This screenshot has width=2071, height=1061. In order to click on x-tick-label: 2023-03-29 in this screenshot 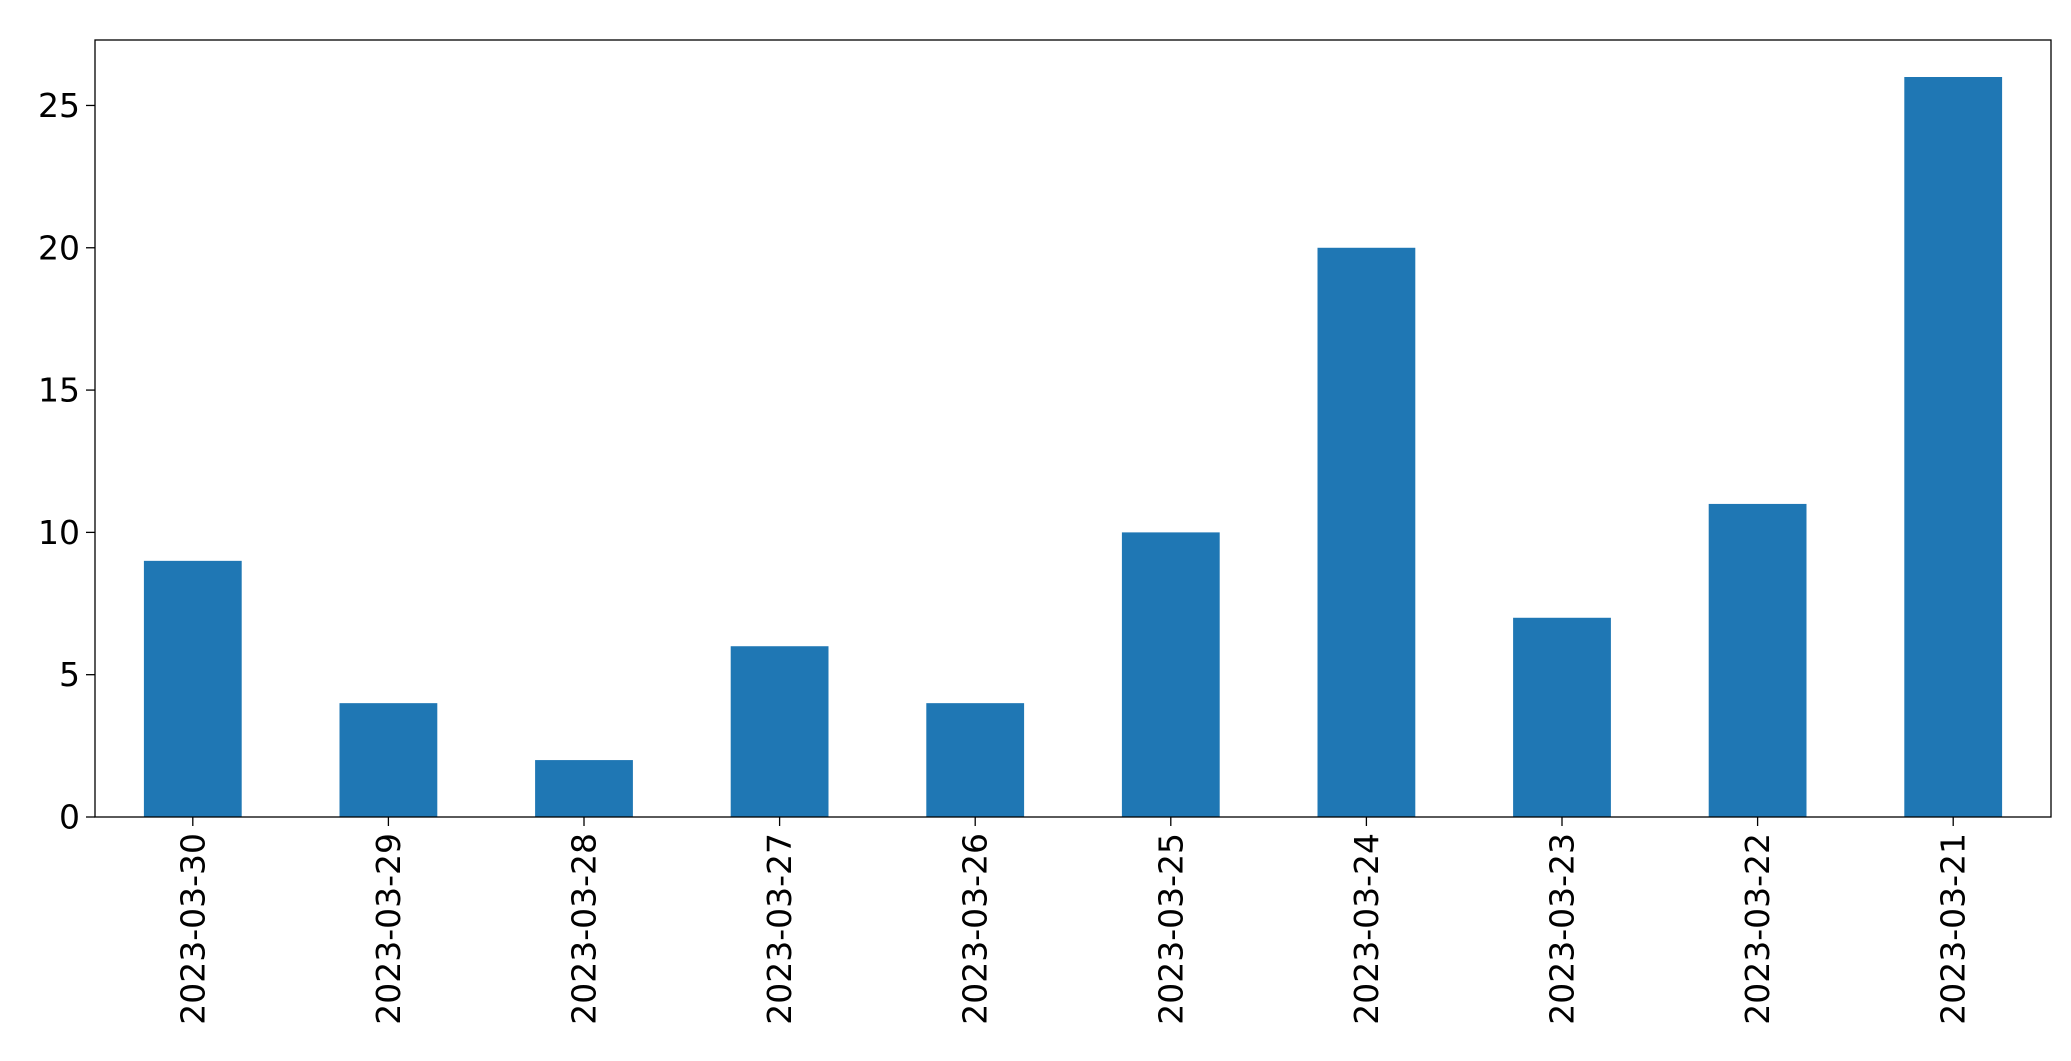, I will do `click(388, 929)`.